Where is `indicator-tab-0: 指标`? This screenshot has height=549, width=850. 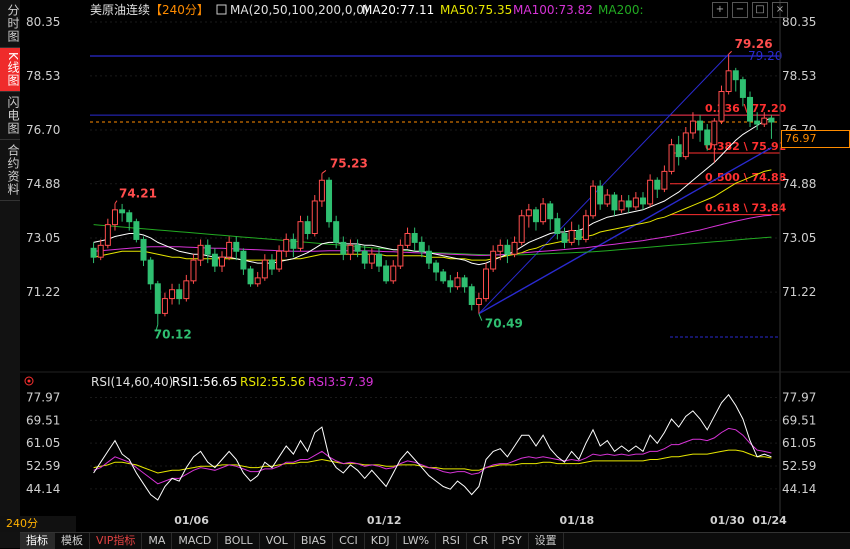
indicator-tab-0: 指标 is located at coordinates (37, 541).